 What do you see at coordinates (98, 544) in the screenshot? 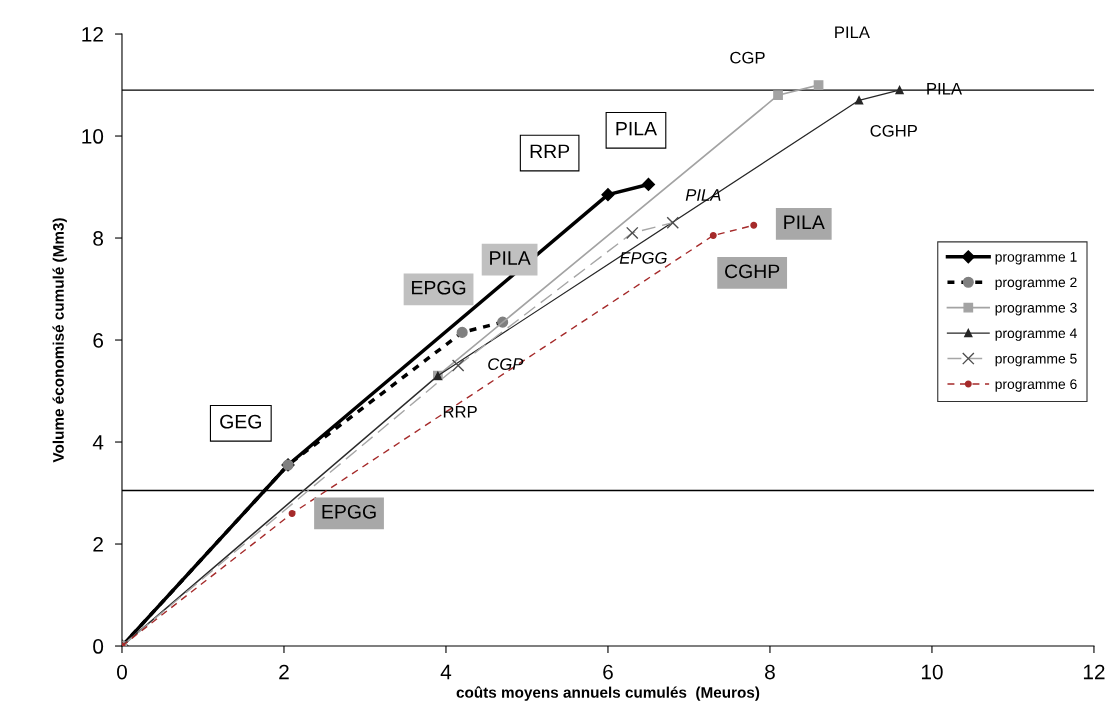
I see `y-tick-label: 2` at bounding box center [98, 544].